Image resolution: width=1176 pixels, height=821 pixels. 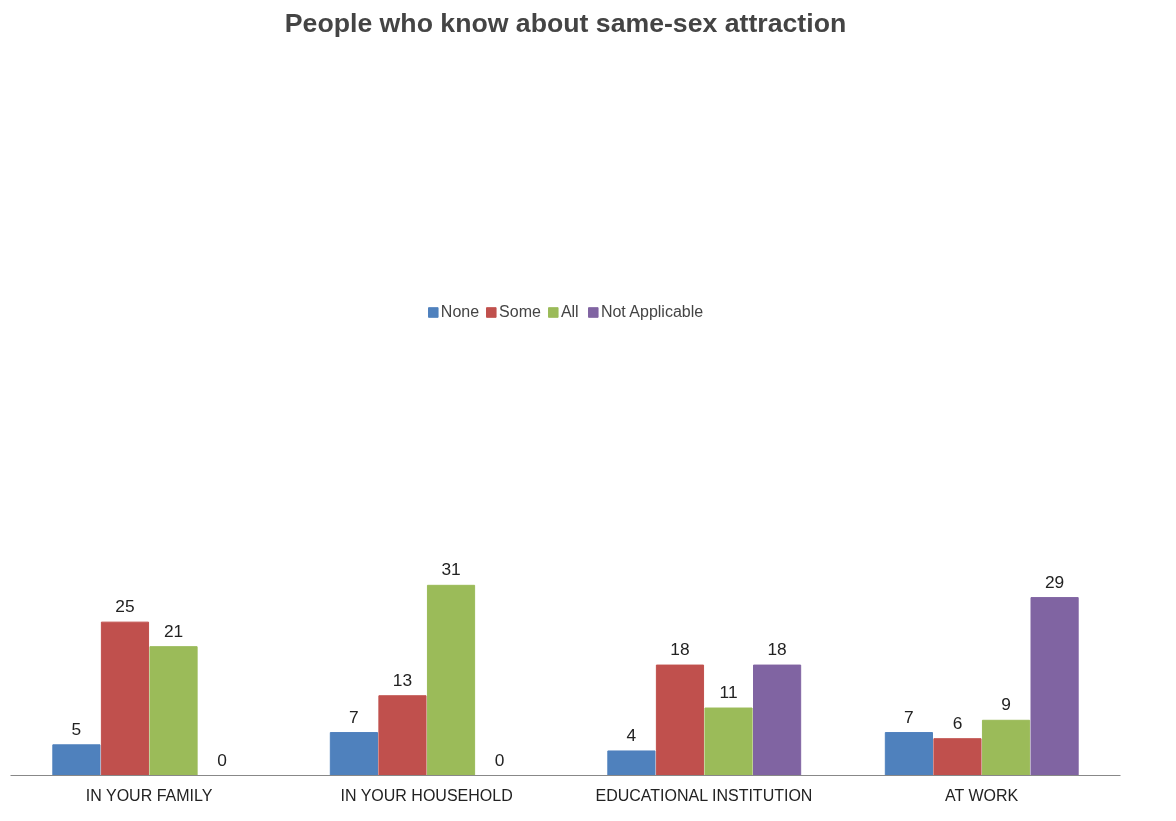 What do you see at coordinates (631, 734) in the screenshot?
I see `data-label: 4` at bounding box center [631, 734].